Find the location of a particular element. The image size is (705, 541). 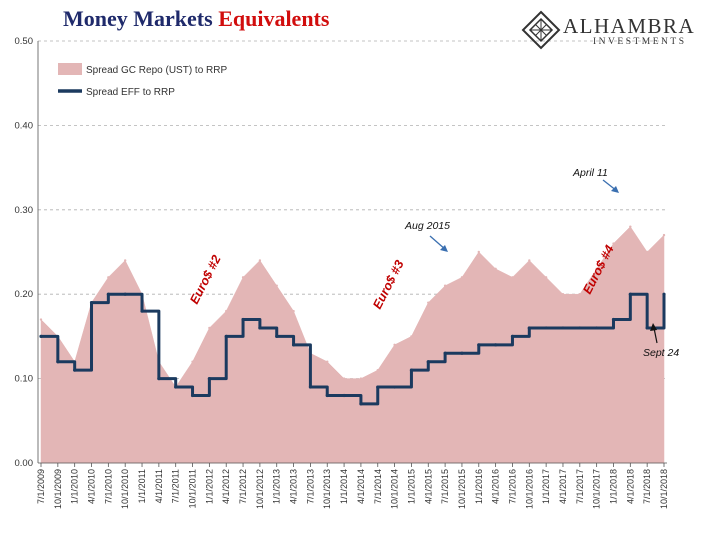

x-tick-label: 7/1/2011 is located at coordinates (176, 486).